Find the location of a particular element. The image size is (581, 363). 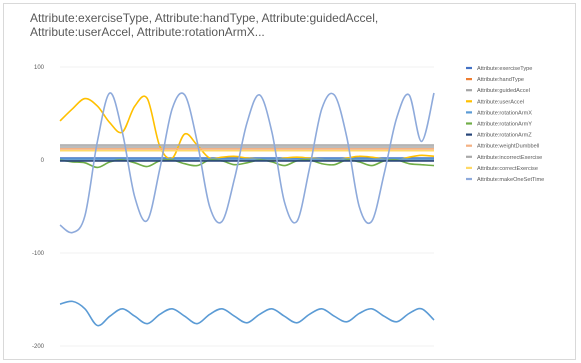

legend-label: Attribute:userAccel is located at coordinates (500, 102).